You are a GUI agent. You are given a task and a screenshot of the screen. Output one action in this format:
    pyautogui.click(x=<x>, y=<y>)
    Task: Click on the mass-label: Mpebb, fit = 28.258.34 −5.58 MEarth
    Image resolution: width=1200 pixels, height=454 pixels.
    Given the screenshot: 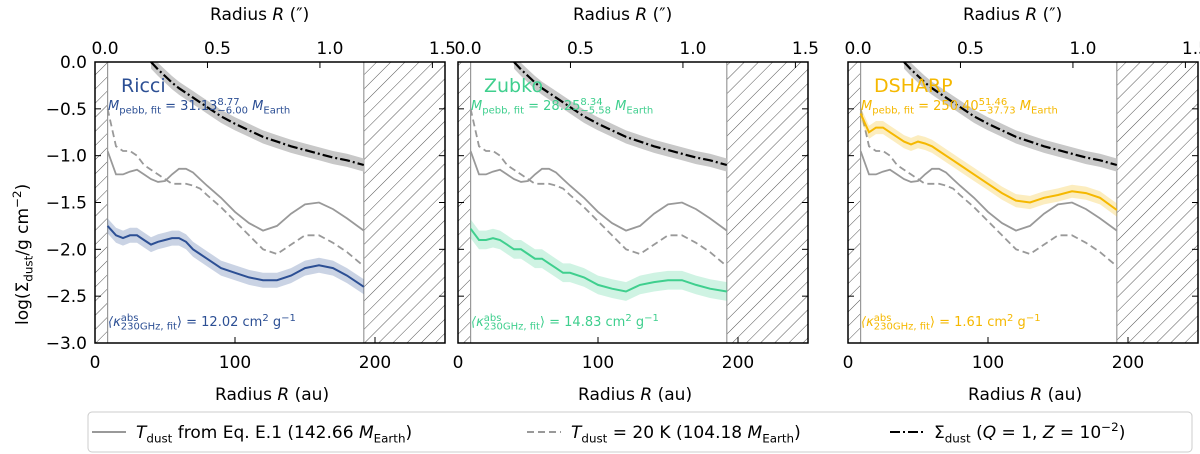 What is the action you would take?
    pyautogui.click(x=562, y=106)
    